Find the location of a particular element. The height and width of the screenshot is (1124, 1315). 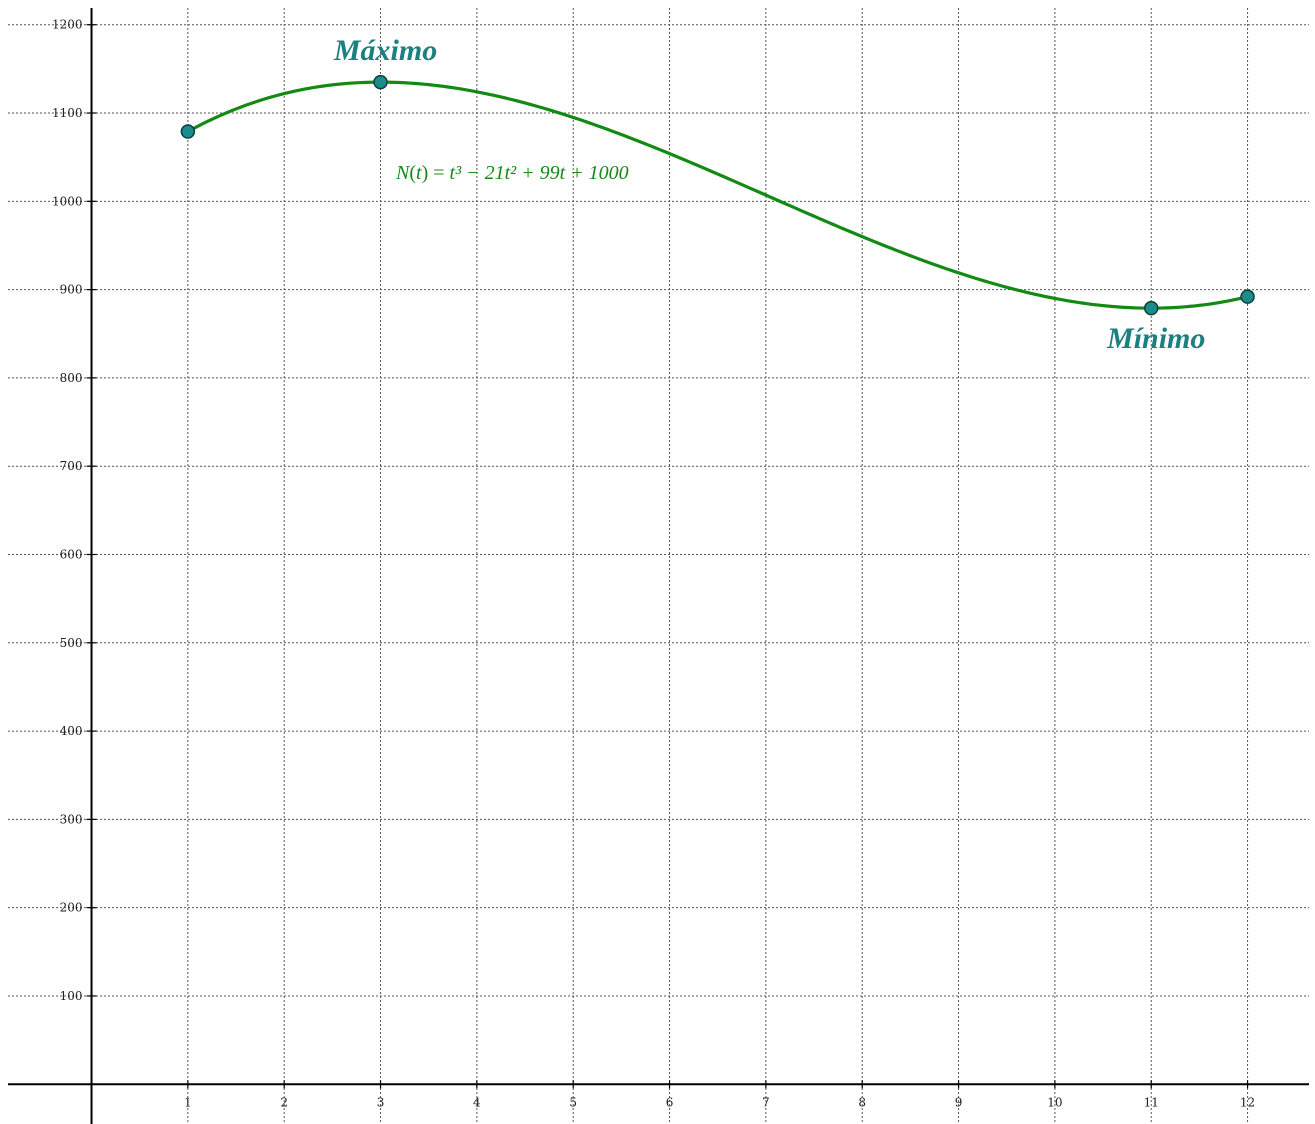

x-tick-label-3: 3 is located at coordinates (381, 1102).